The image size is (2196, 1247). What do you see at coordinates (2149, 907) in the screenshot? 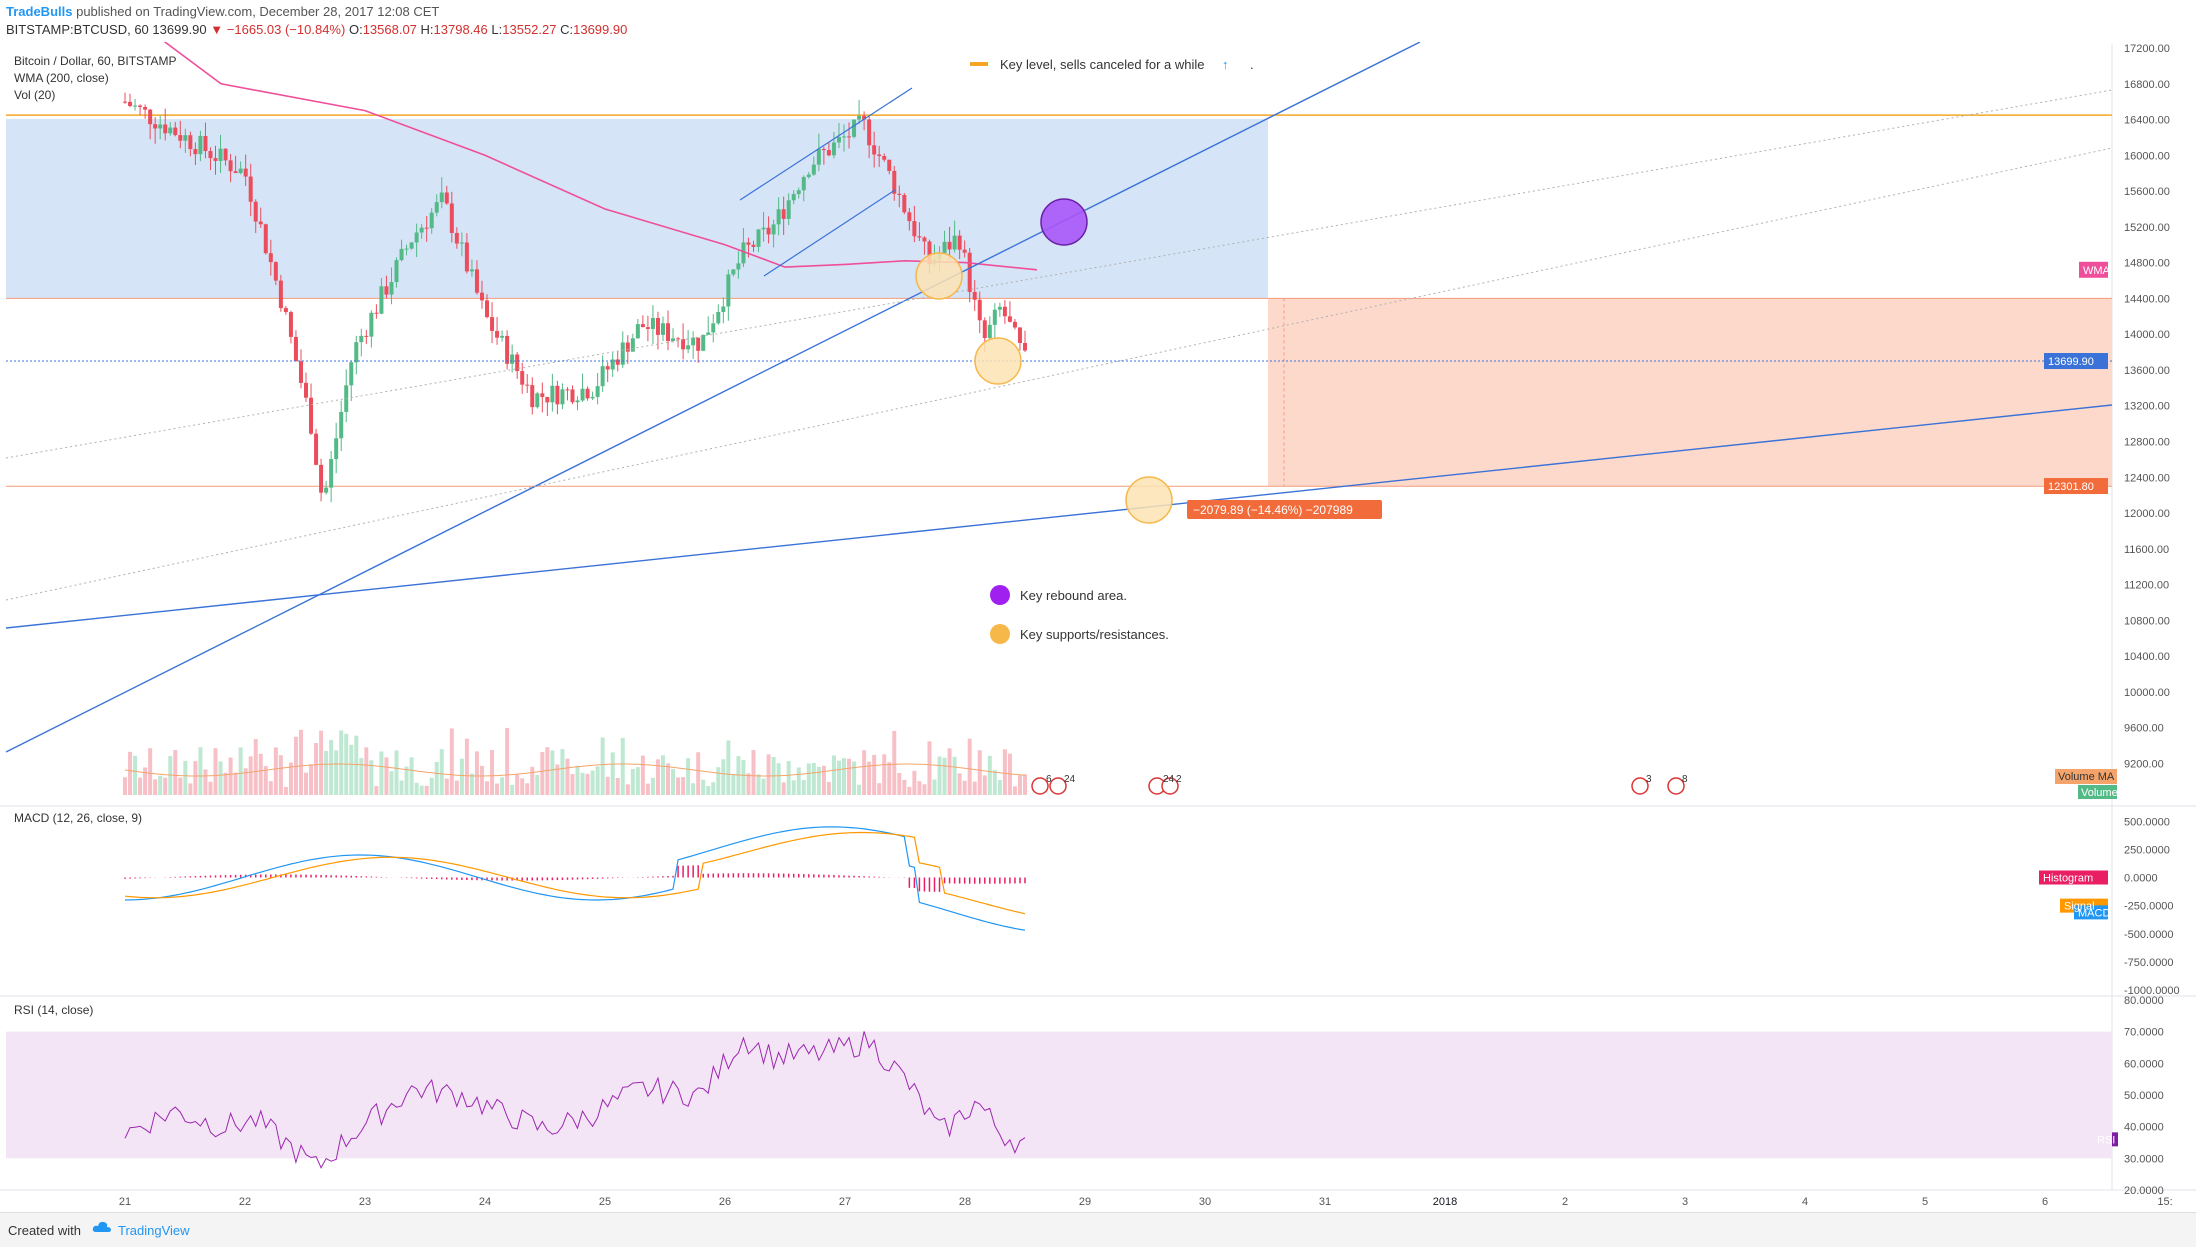
I see `macd-tick-label: -250.0000` at bounding box center [2149, 907].